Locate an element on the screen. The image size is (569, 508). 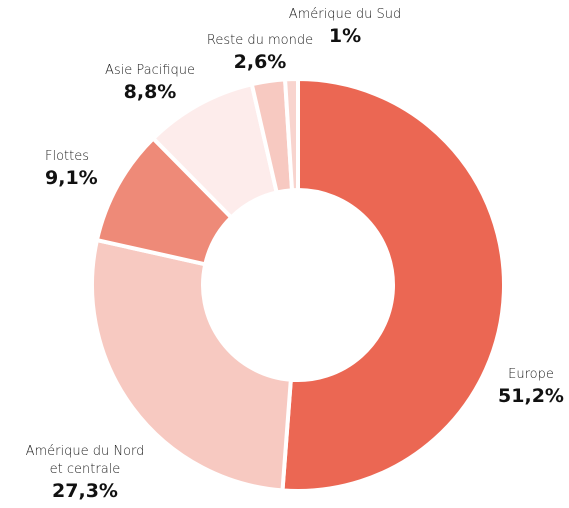
slice-label: Amérique du Nord et centrale 27,3% is located at coordinates (85, 473).